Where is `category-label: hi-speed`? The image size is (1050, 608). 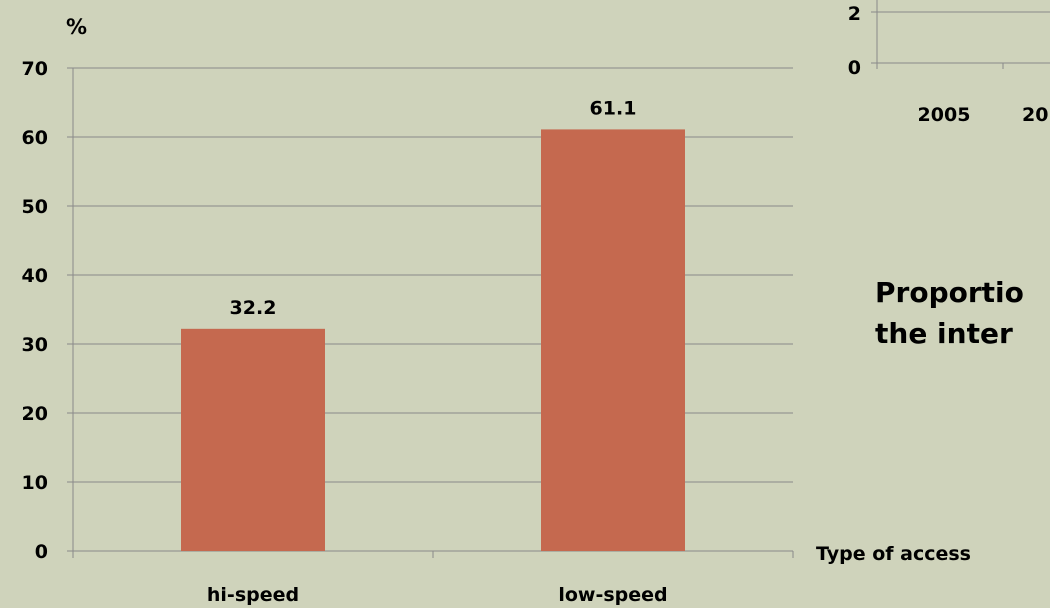 category-label: hi-speed is located at coordinates (253, 595).